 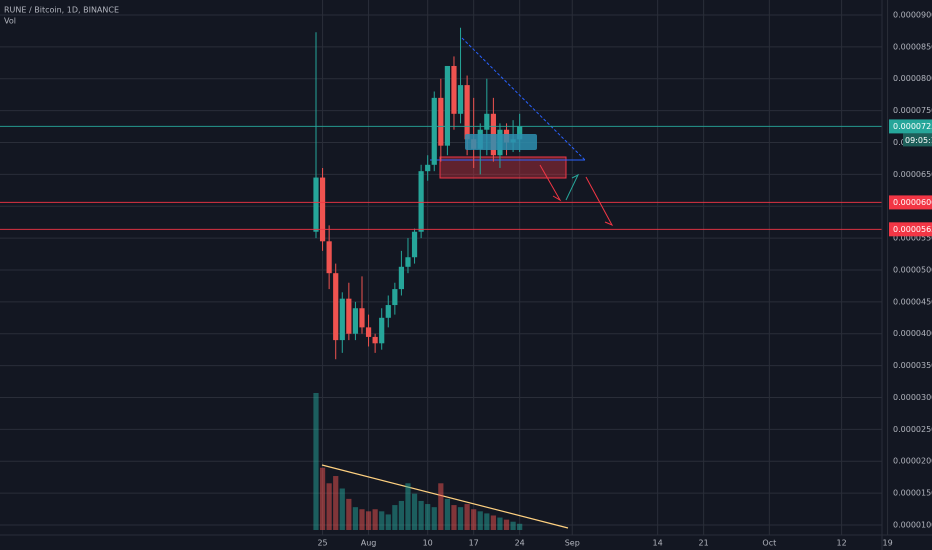 What do you see at coordinates (912, 14) in the screenshot?
I see `y-tick-label: 0.00009000` at bounding box center [912, 14].